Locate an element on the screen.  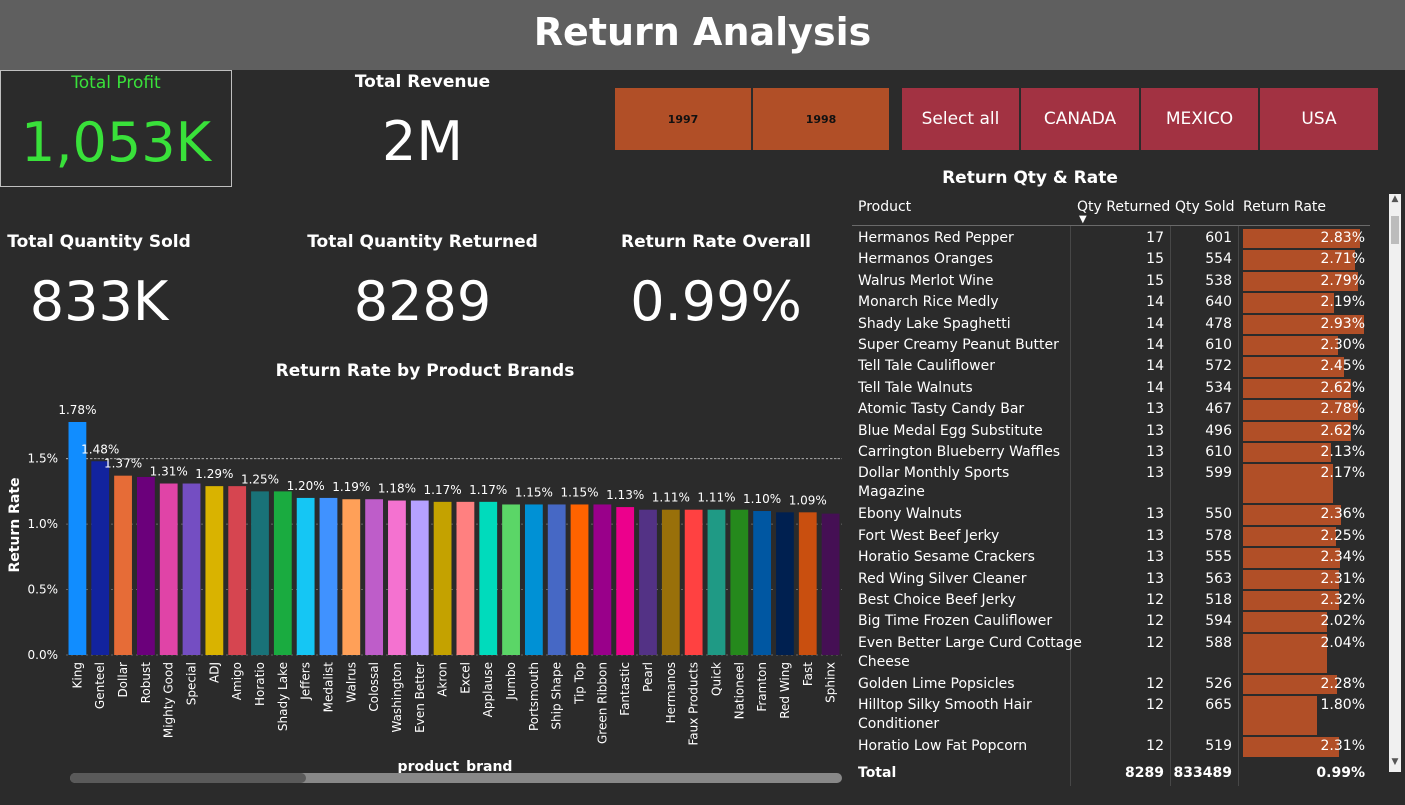
table-row: Super Creamy Peanut Butter 14 610 2.30% is located at coordinates (1116, 345).